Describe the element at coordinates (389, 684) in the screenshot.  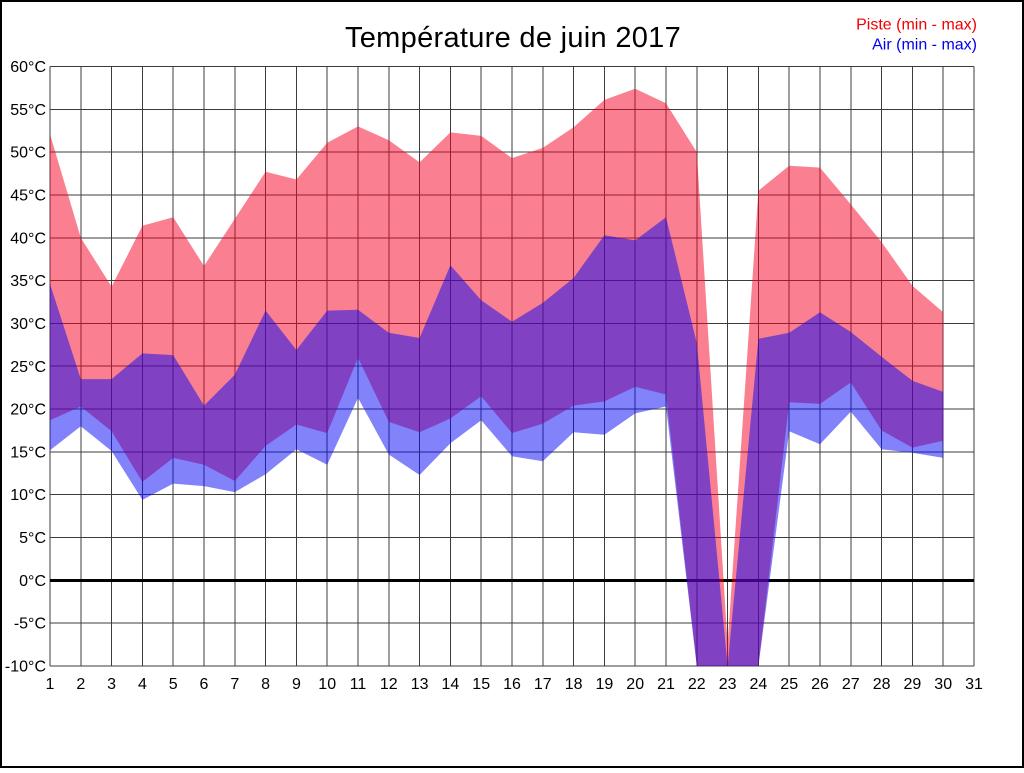
I see `svg-text: 12` at that location.